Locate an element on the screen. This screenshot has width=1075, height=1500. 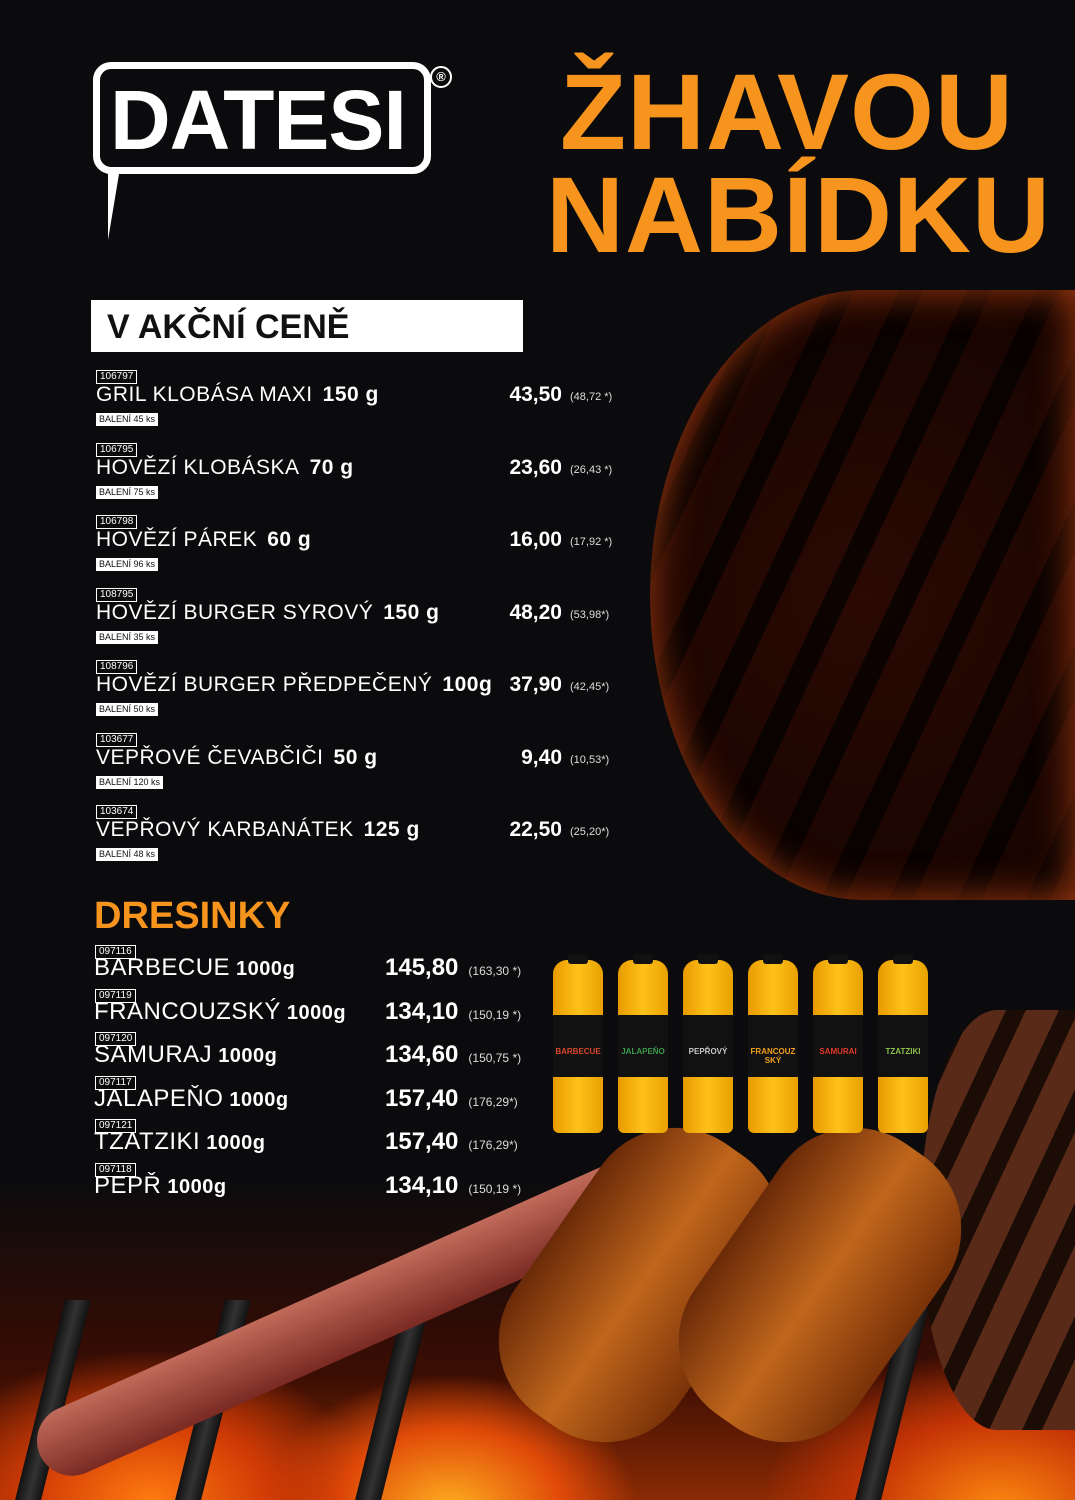
dressing-code: 097120 is located at coordinates (116, 1039).